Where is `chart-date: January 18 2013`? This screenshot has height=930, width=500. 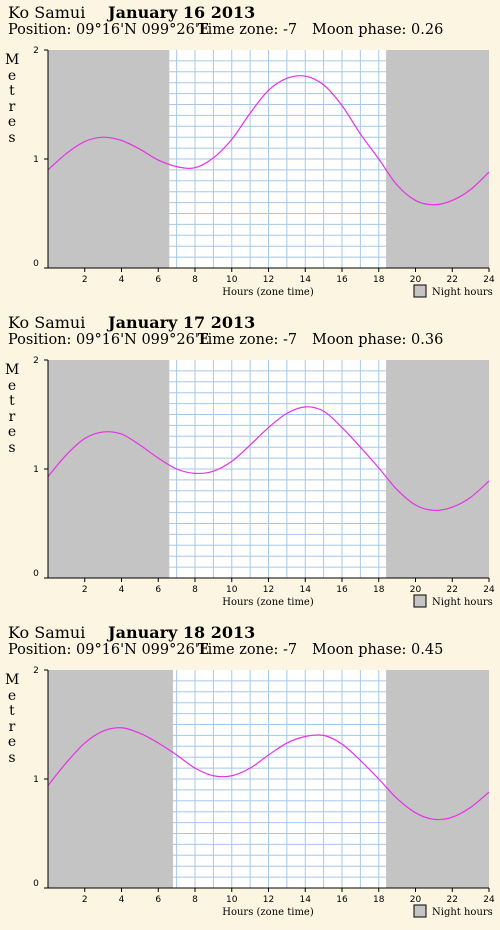 chart-date: January 18 2013 is located at coordinates (182, 632).